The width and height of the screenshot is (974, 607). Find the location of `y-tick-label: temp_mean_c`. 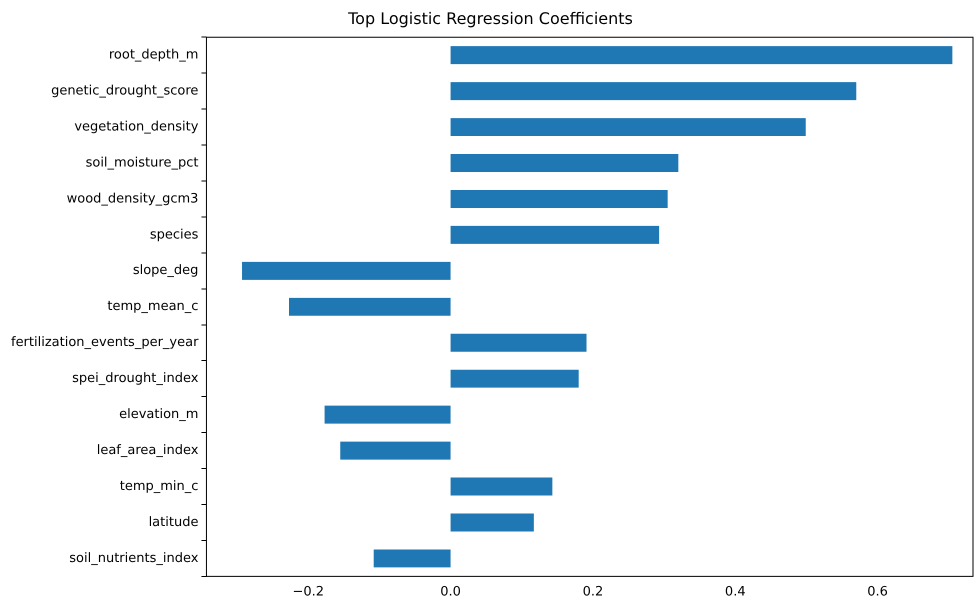

y-tick-label: temp_mean_c is located at coordinates (152, 306).